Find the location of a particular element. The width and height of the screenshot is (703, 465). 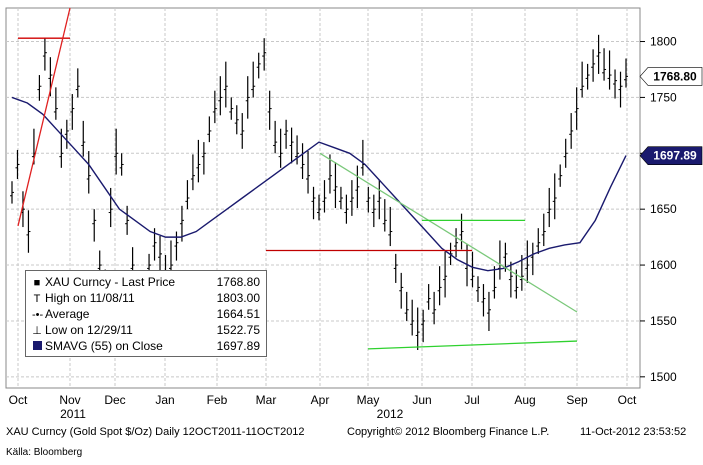

legend-title: XAU Curncy - Last Price is located at coordinates (110, 282).